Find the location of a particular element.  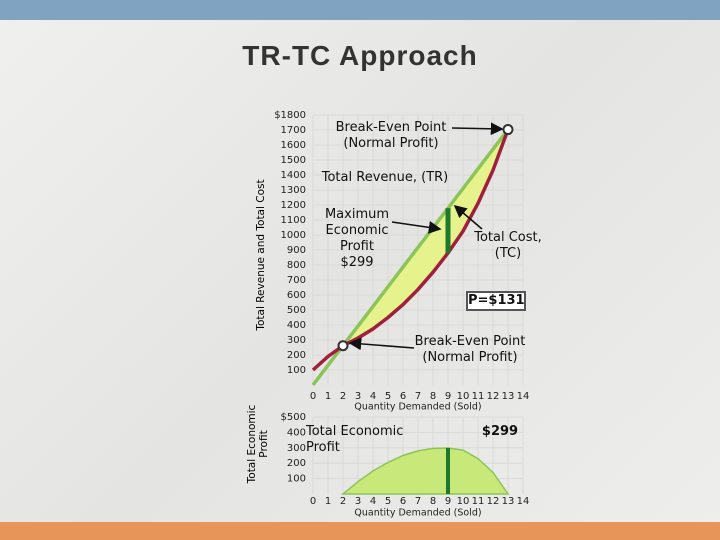

y-axis-title: Total Revenue and Total Cost is located at coordinates (261, 255).